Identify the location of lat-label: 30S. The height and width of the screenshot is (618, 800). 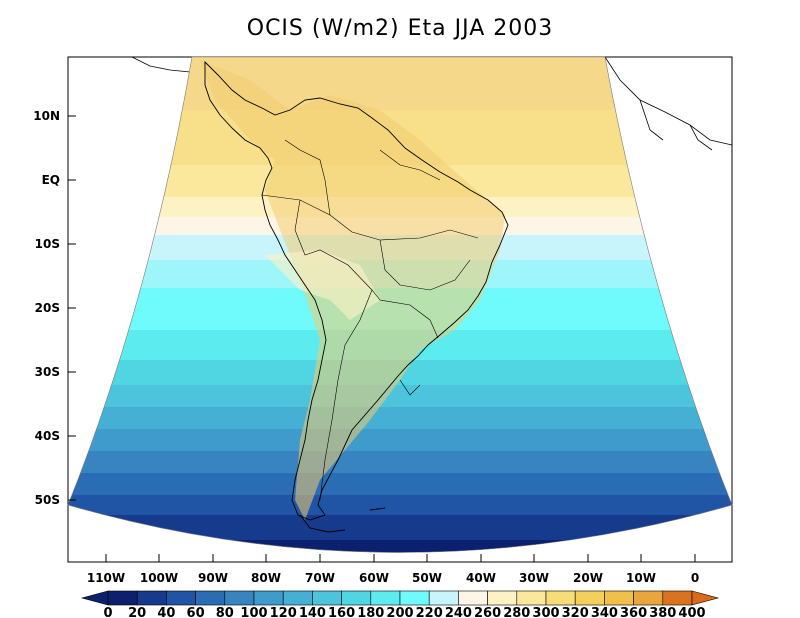
(47, 372).